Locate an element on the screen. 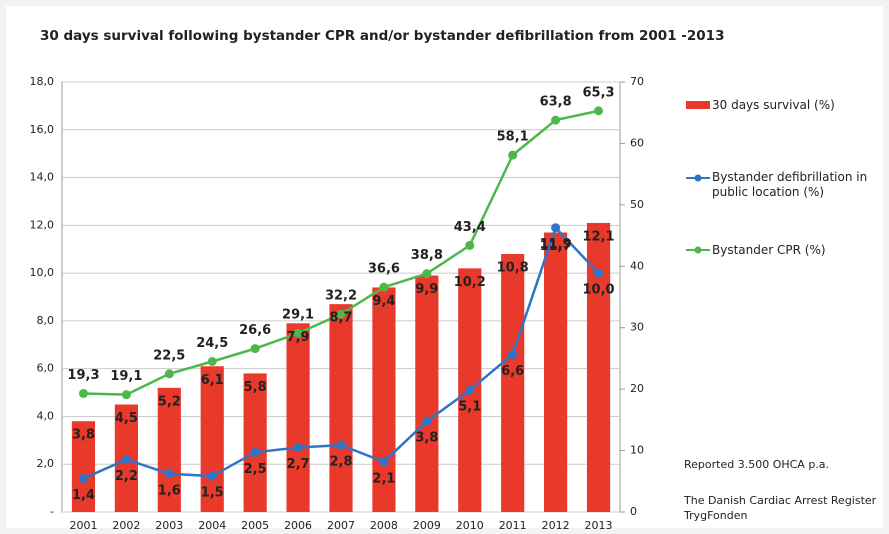 The height and width of the screenshot is (534, 889). data-label: 2,5 is located at coordinates (255, 469).